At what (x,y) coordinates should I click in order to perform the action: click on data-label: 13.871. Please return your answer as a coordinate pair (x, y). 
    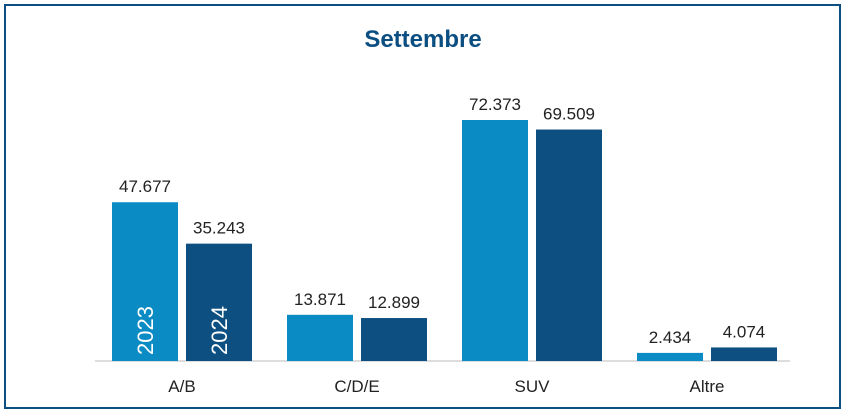
    Looking at the image, I should click on (320, 299).